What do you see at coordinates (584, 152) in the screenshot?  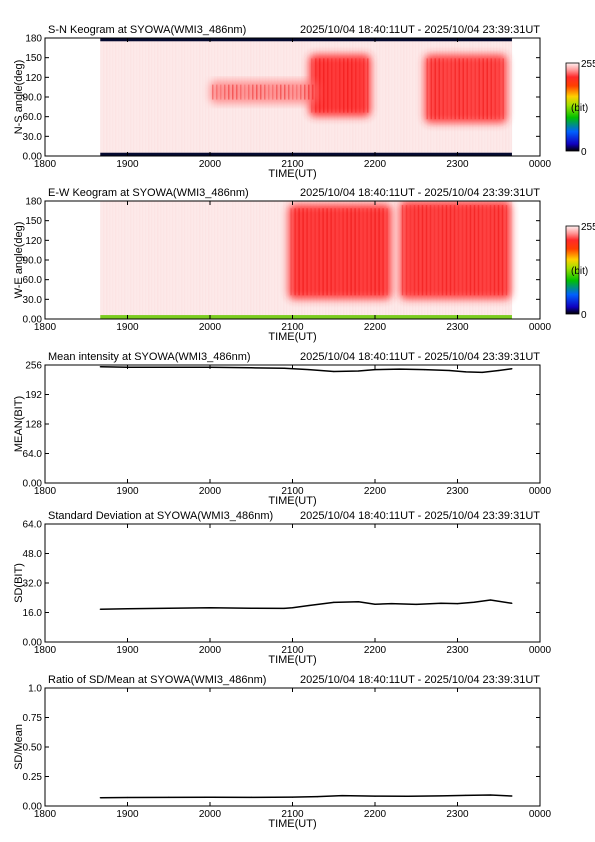 I see `colorbar-min-label: 0` at bounding box center [584, 152].